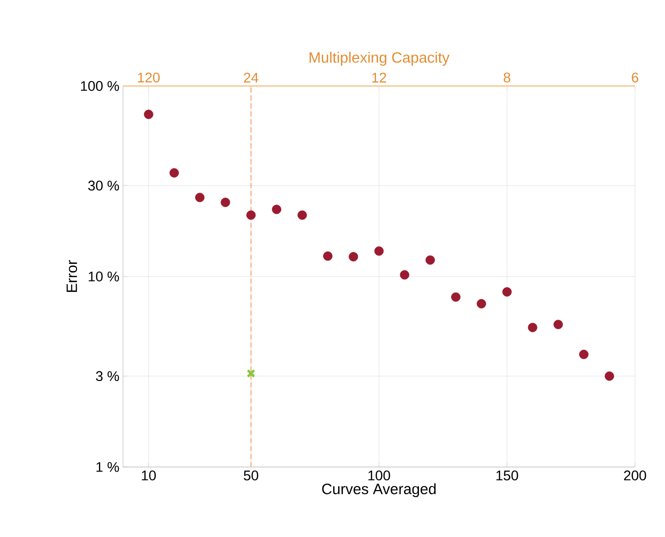 The height and width of the screenshot is (537, 665). I want to click on text: 12, so click(379, 77).